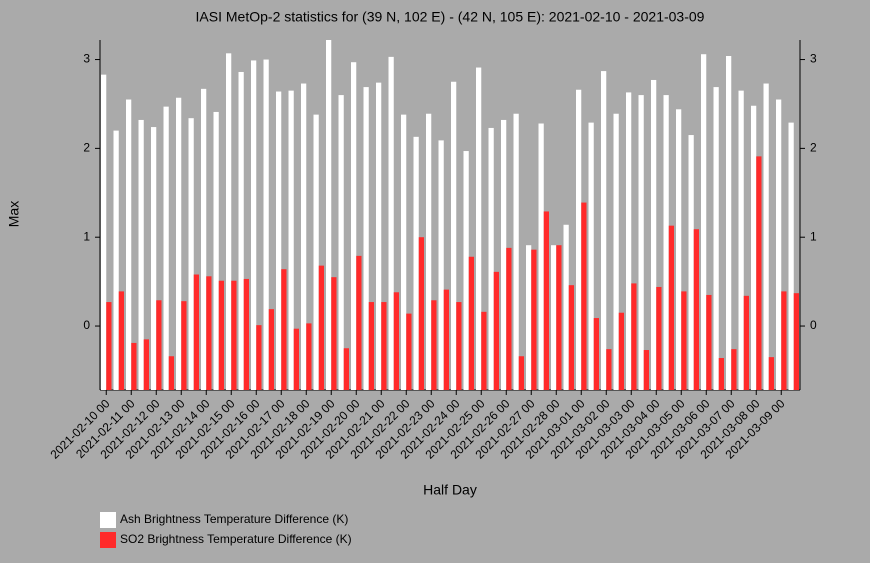 This screenshot has width=870, height=563. I want to click on y-tick-label: 1, so click(86, 236).